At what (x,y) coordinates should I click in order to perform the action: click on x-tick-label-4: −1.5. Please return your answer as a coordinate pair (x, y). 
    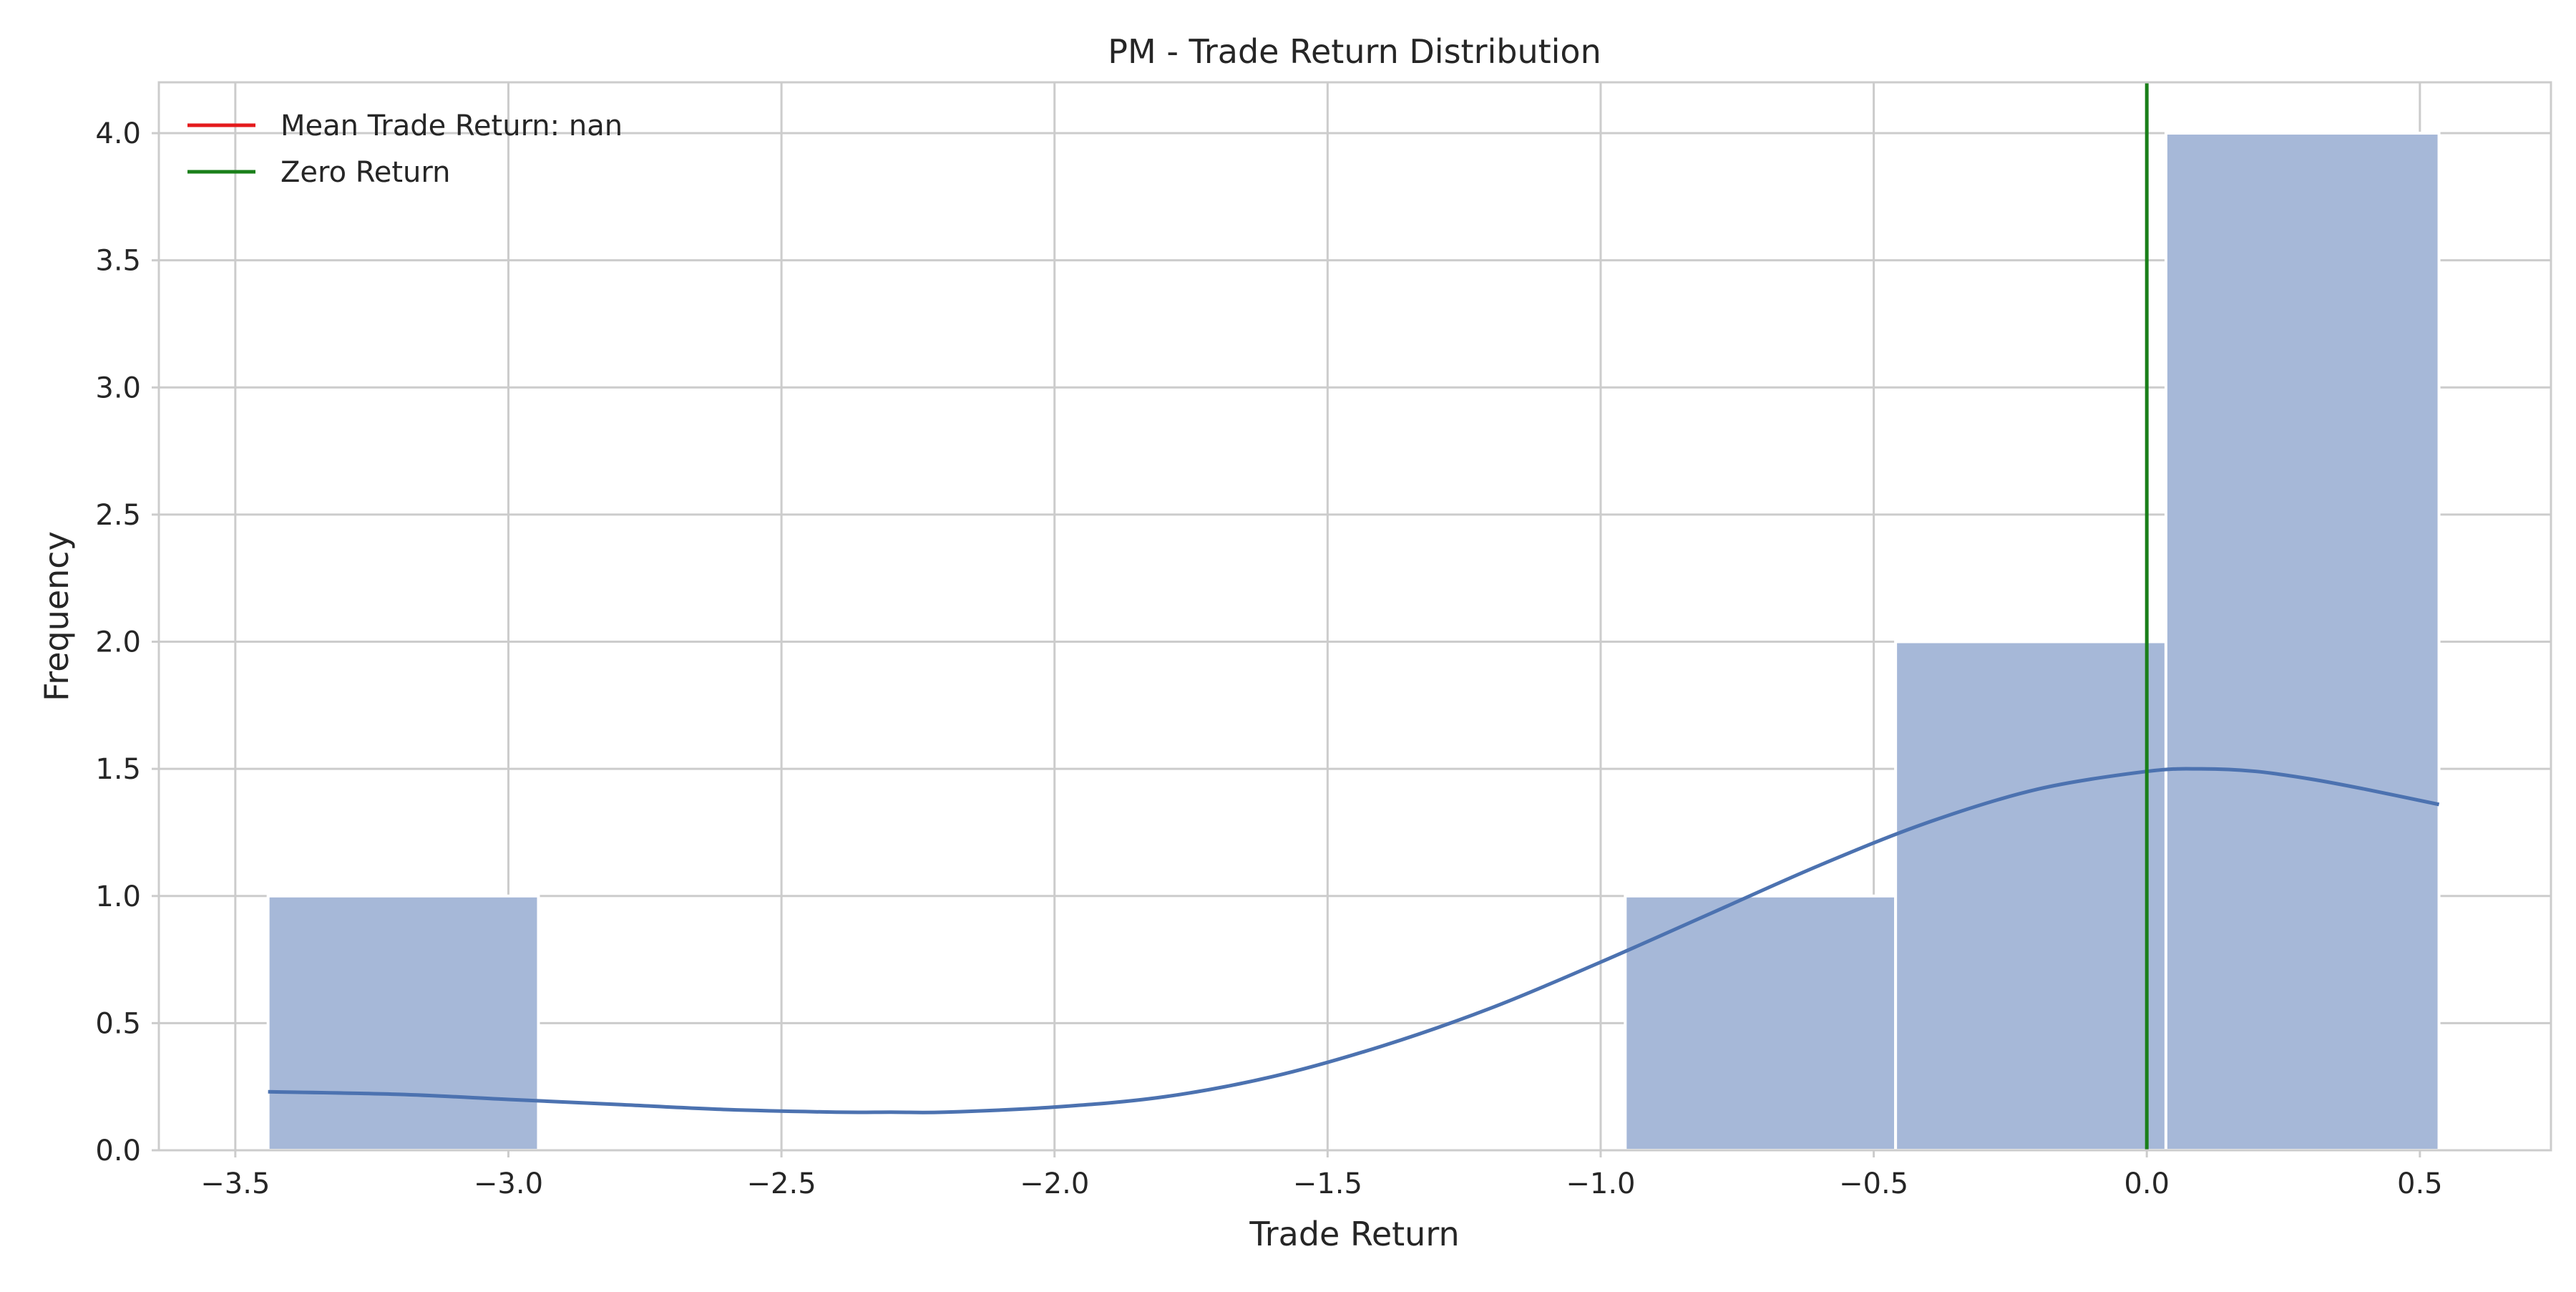
    Looking at the image, I should click on (1327, 1183).